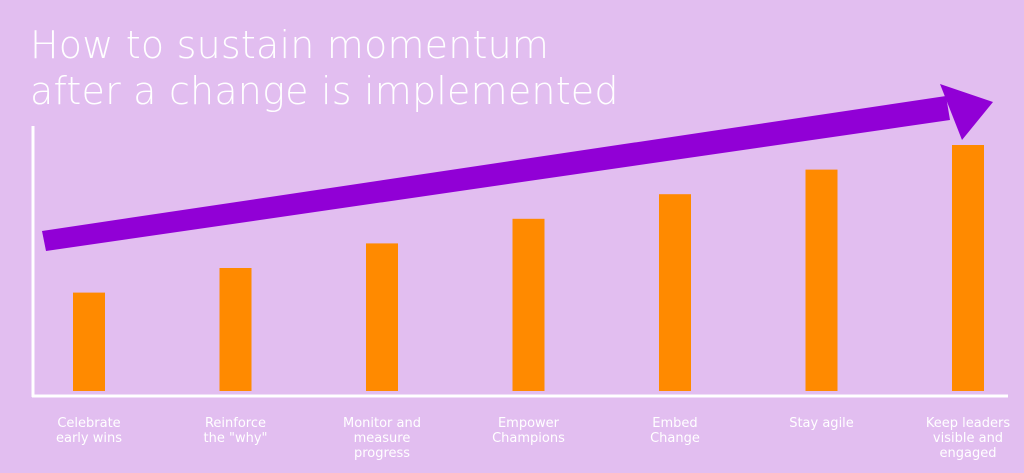  Describe the element at coordinates (324, 91) in the screenshot. I see `chart-title-line-2: after a change is implemented` at that location.